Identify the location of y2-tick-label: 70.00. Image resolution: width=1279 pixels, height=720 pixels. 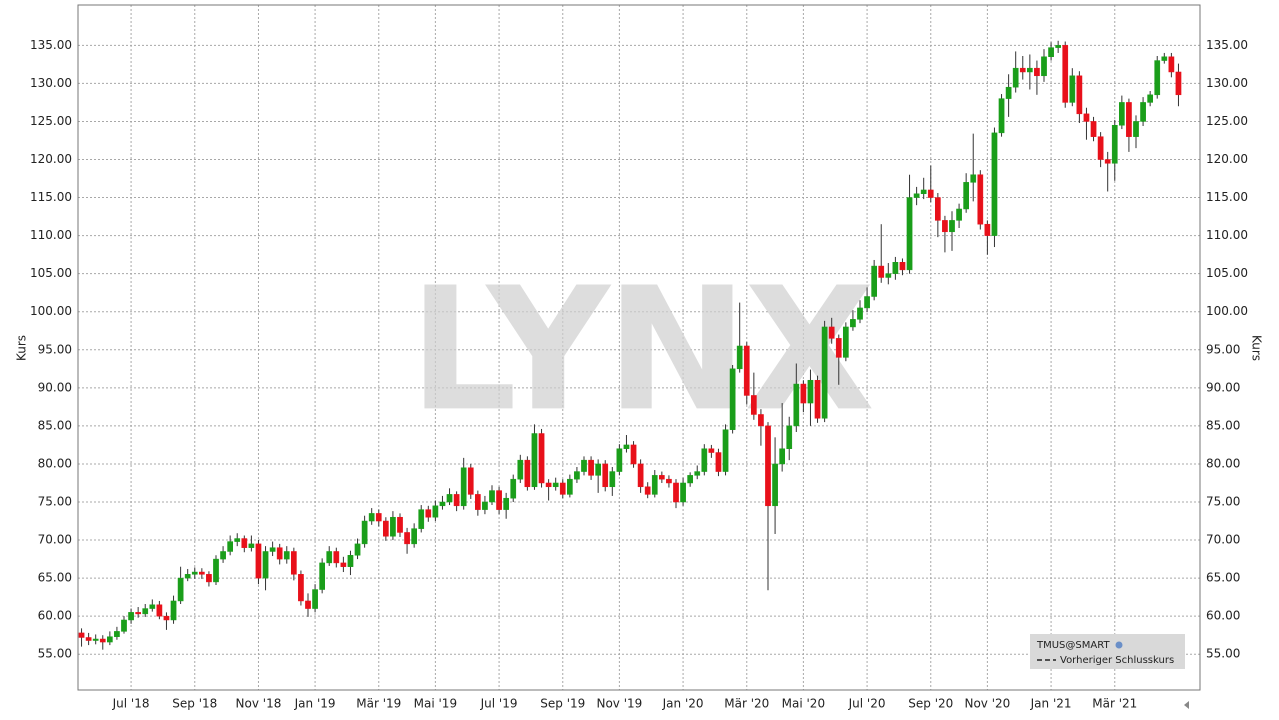
(1223, 540).